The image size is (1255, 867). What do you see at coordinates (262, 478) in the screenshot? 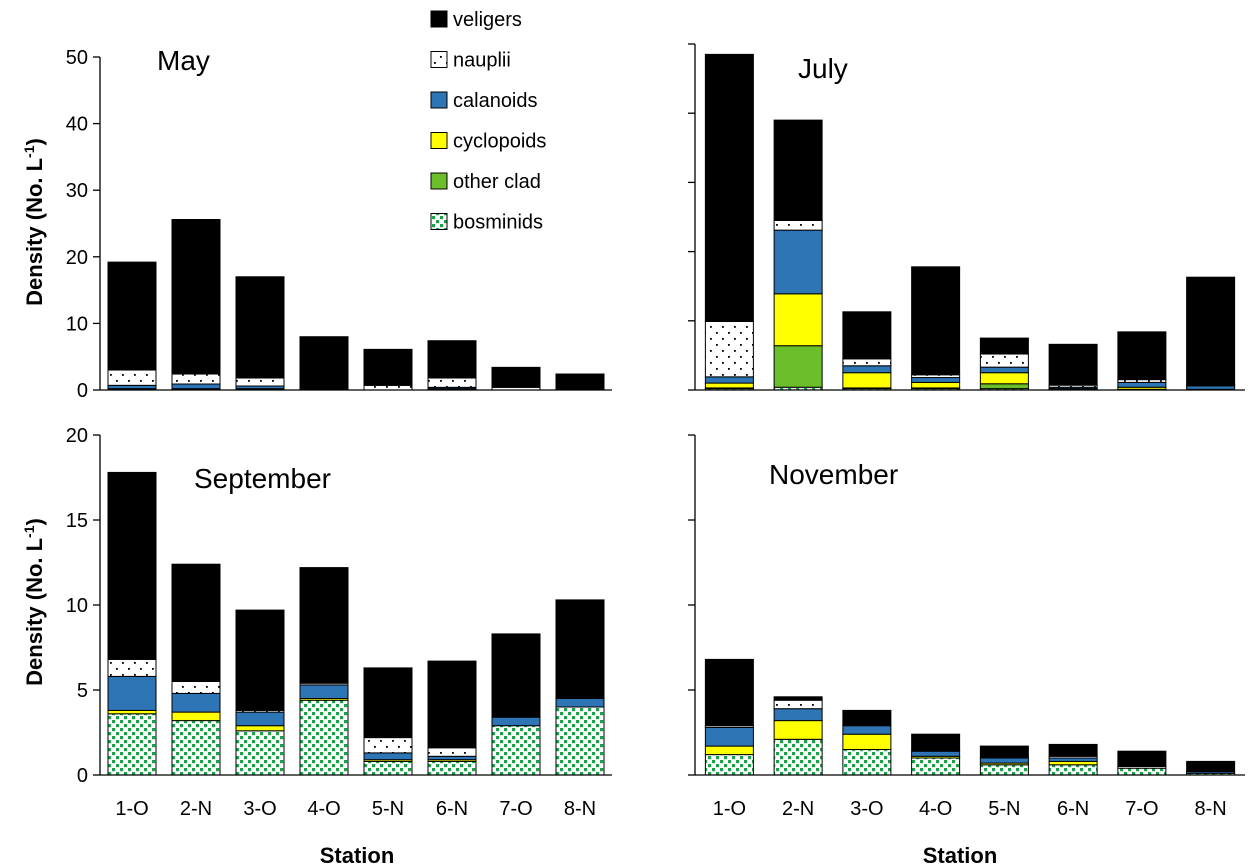
I see `panel-title: September` at bounding box center [262, 478].